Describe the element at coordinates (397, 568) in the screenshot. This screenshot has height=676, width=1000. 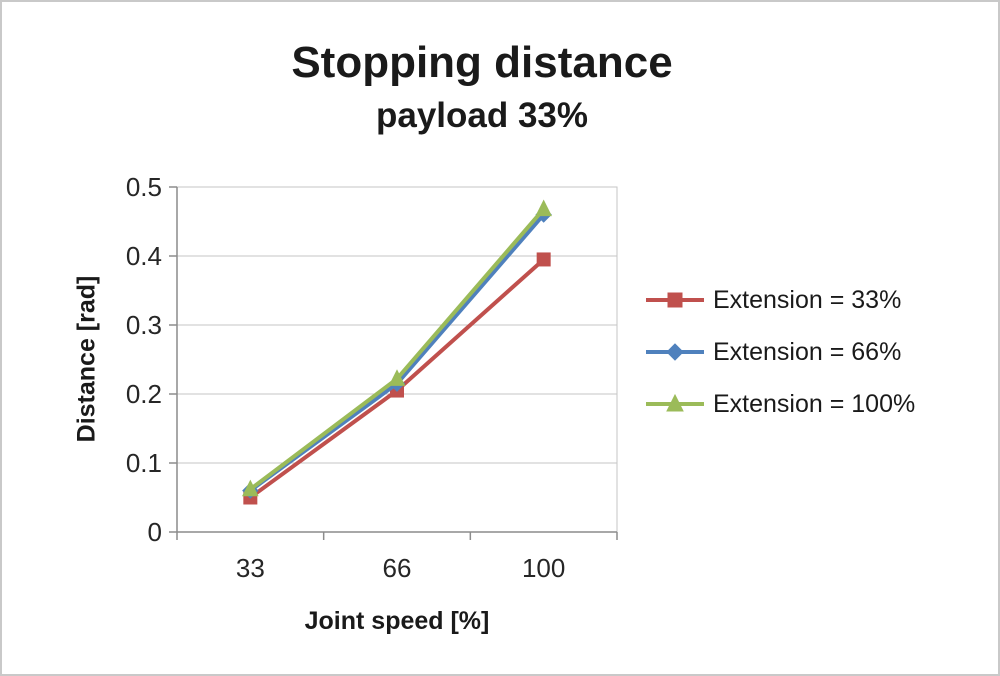
I see `x-tick-label: 66` at that location.